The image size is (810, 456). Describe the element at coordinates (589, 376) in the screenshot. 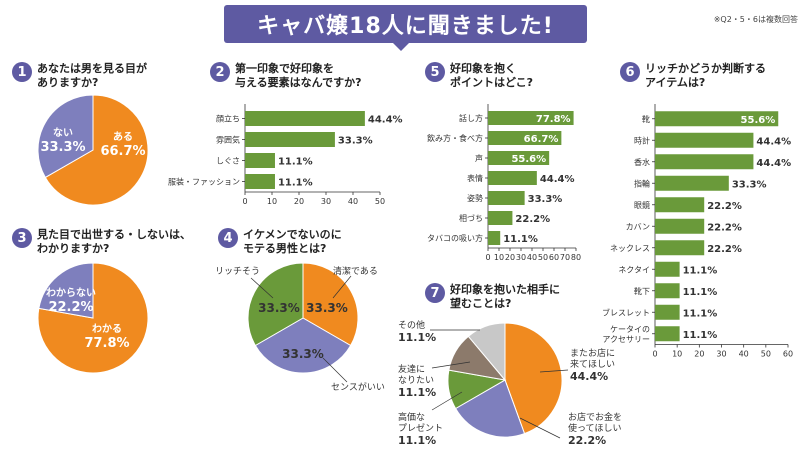

I see `slice-value: 44.4%` at that location.